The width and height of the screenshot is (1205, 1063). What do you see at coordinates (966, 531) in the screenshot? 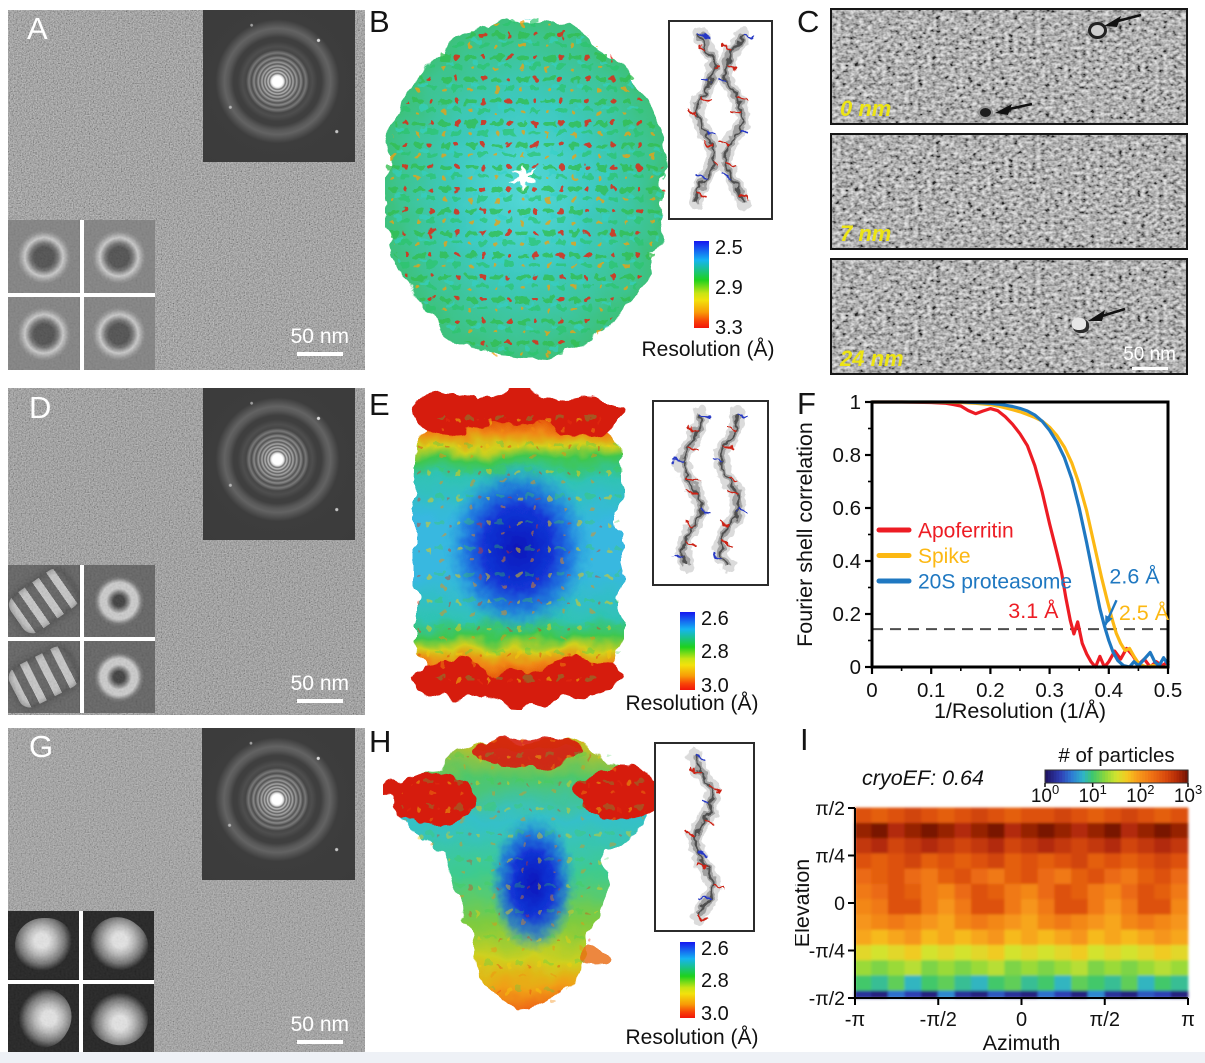
I see `legend-label: Apoferritin` at bounding box center [966, 531].